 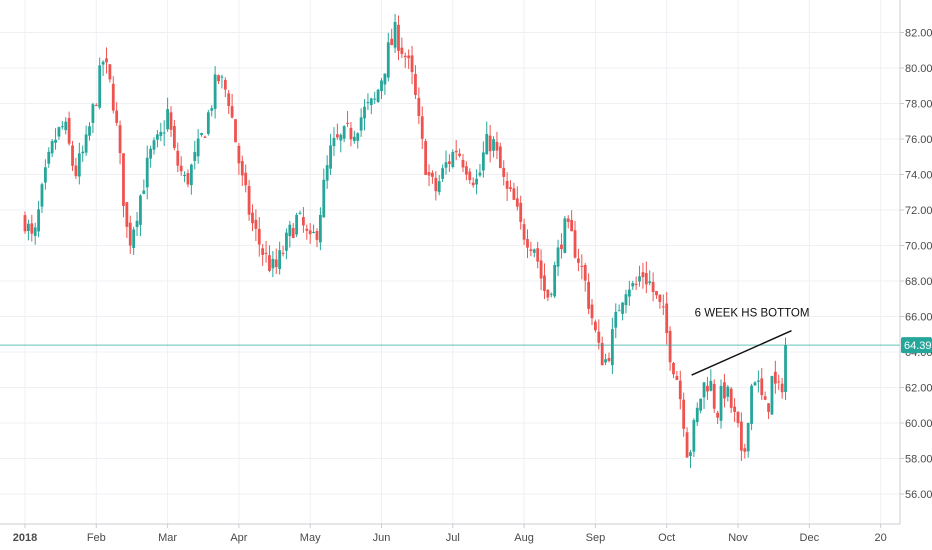 What do you see at coordinates (524, 538) in the screenshot?
I see `x-tick-label: Aug` at bounding box center [524, 538].